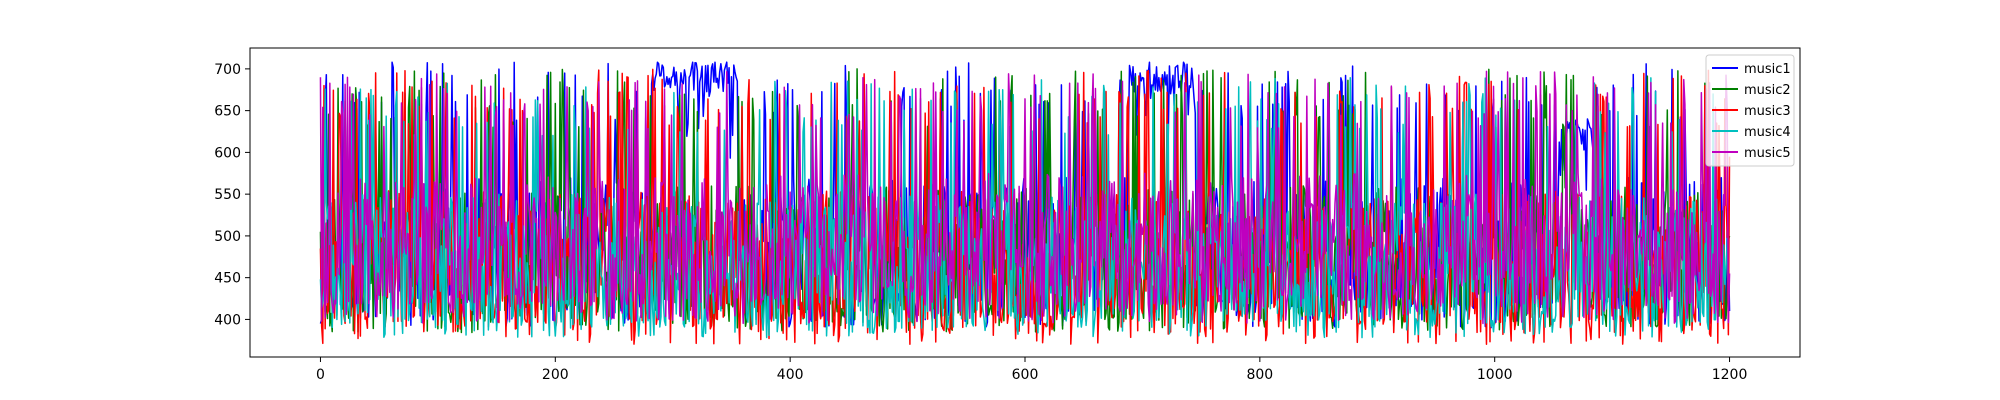 The width and height of the screenshot is (2000, 400). Describe the element at coordinates (1730, 375) in the screenshot. I see `x-tick-label: 1200` at that location.